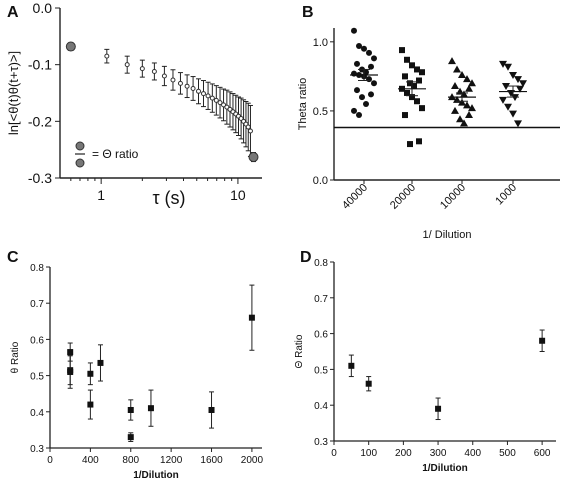  What do you see at coordinates (115, 154) in the screenshot?
I see `legend-text: = Θ ratio` at bounding box center [115, 154].